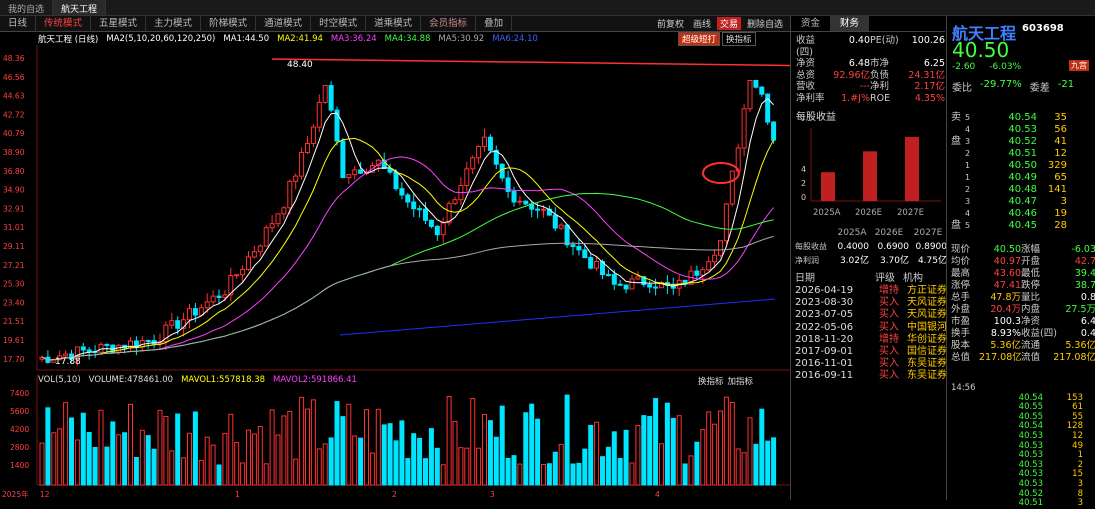  Describe the element at coordinates (728, 23) in the screenshot. I see `trade-button: 交易` at that location.